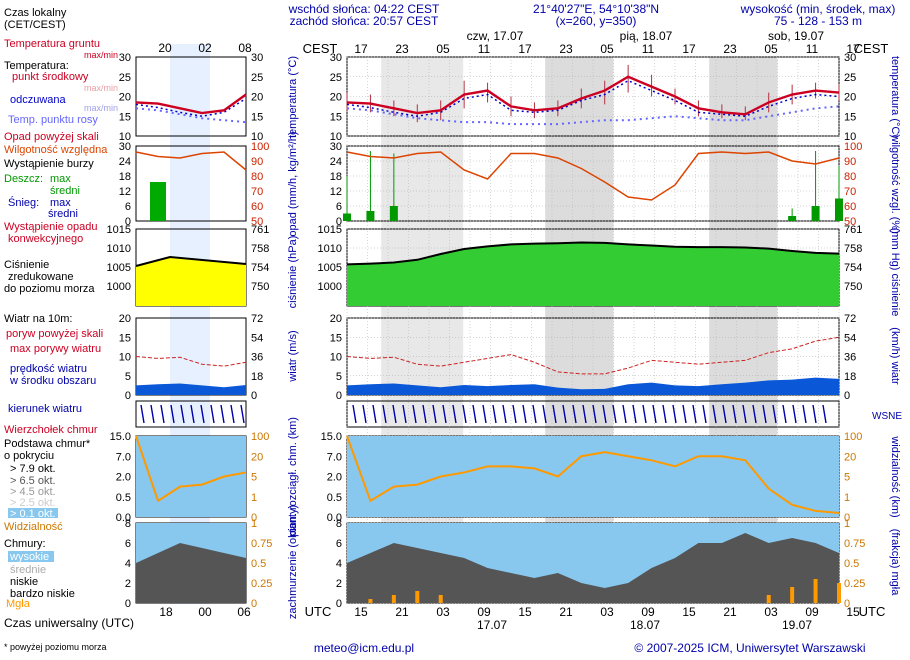 Image resolution: width=910 pixels, height=660 pixels. I want to click on pressure-right-tick: 754, so click(853, 268).